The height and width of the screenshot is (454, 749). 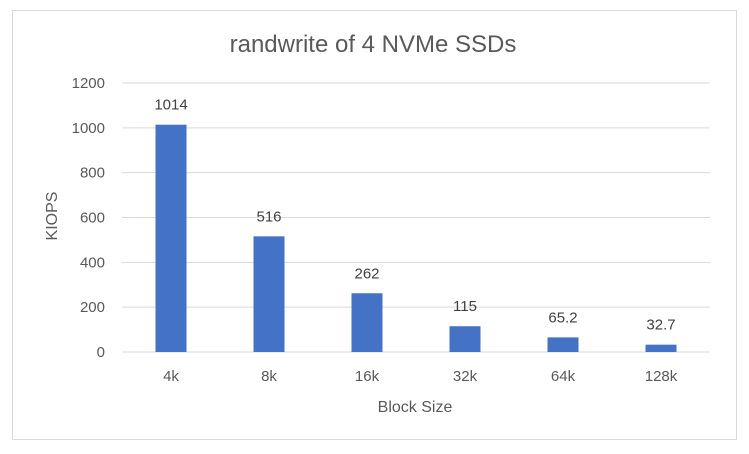 I want to click on bar-128k, so click(x=661, y=348).